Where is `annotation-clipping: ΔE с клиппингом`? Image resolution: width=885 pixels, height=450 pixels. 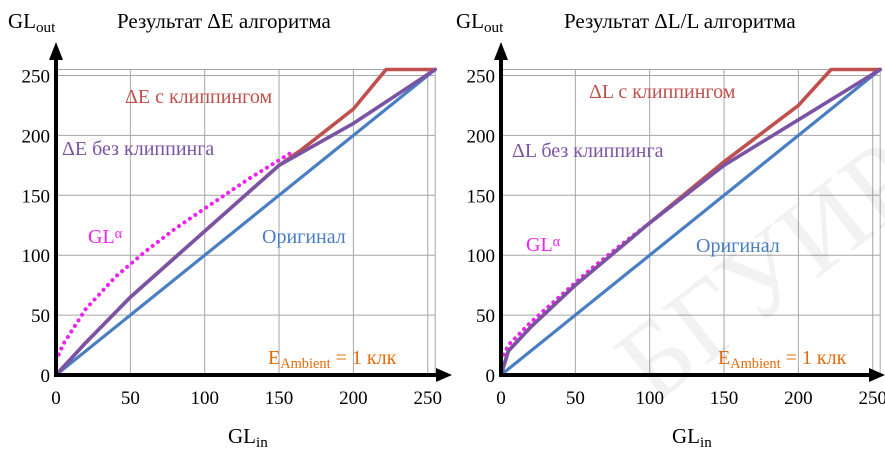 annotation-clipping: ΔE с клиппингом is located at coordinates (198, 97).